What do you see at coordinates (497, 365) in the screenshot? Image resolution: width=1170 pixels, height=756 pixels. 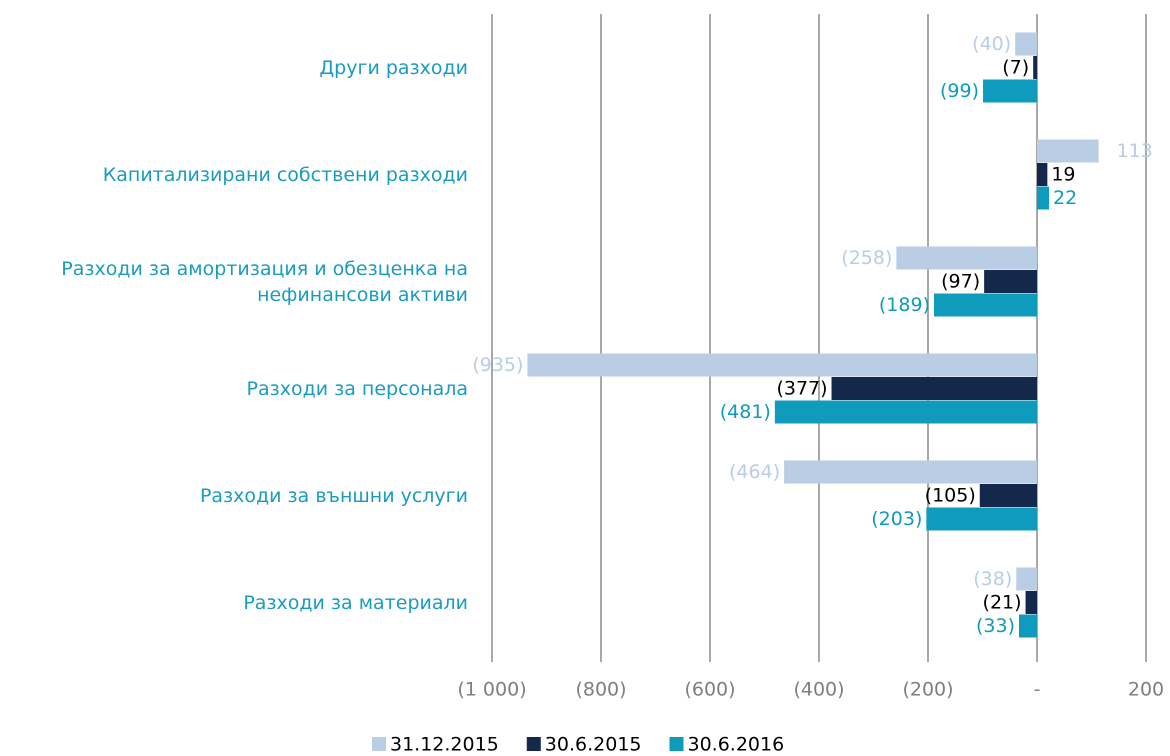 I see `data-label: (935)` at bounding box center [497, 365].